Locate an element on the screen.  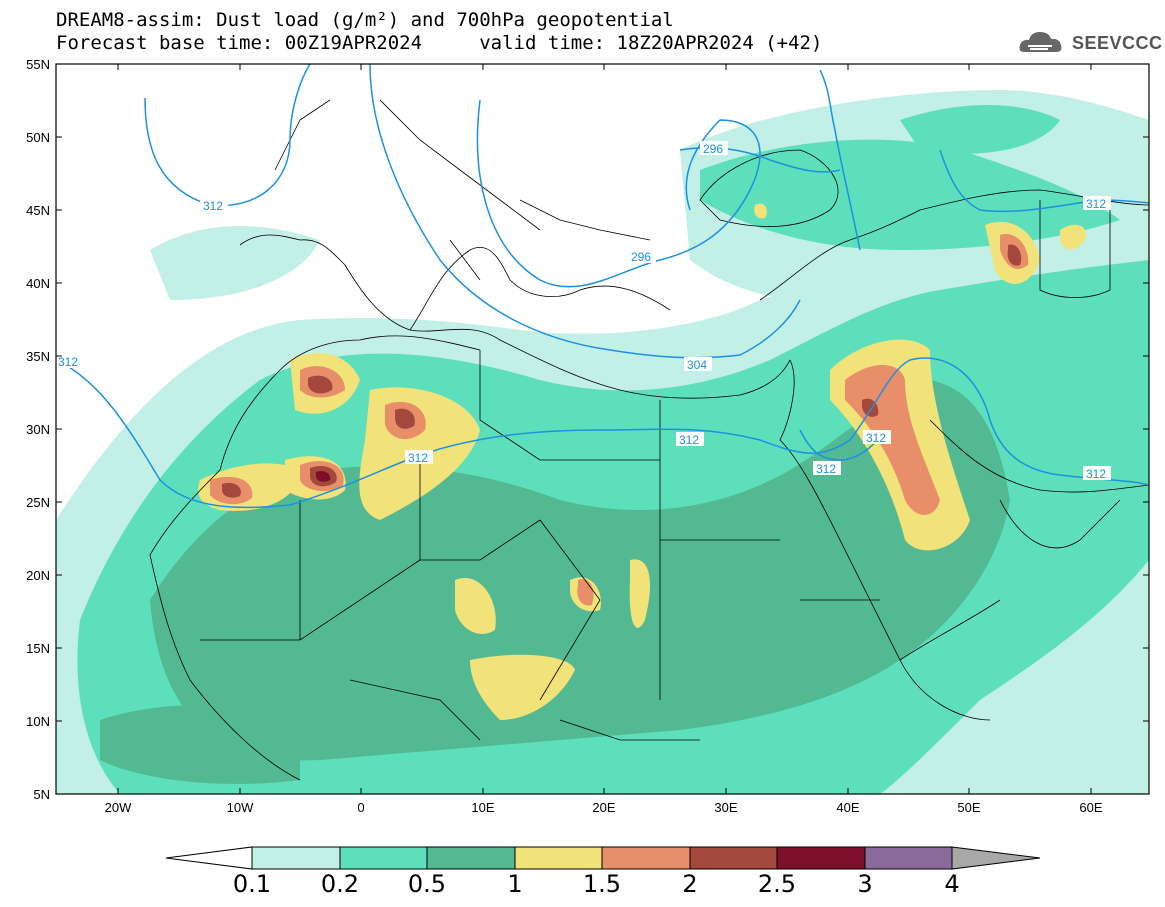
lat-label: 35N is located at coordinates (38, 356).